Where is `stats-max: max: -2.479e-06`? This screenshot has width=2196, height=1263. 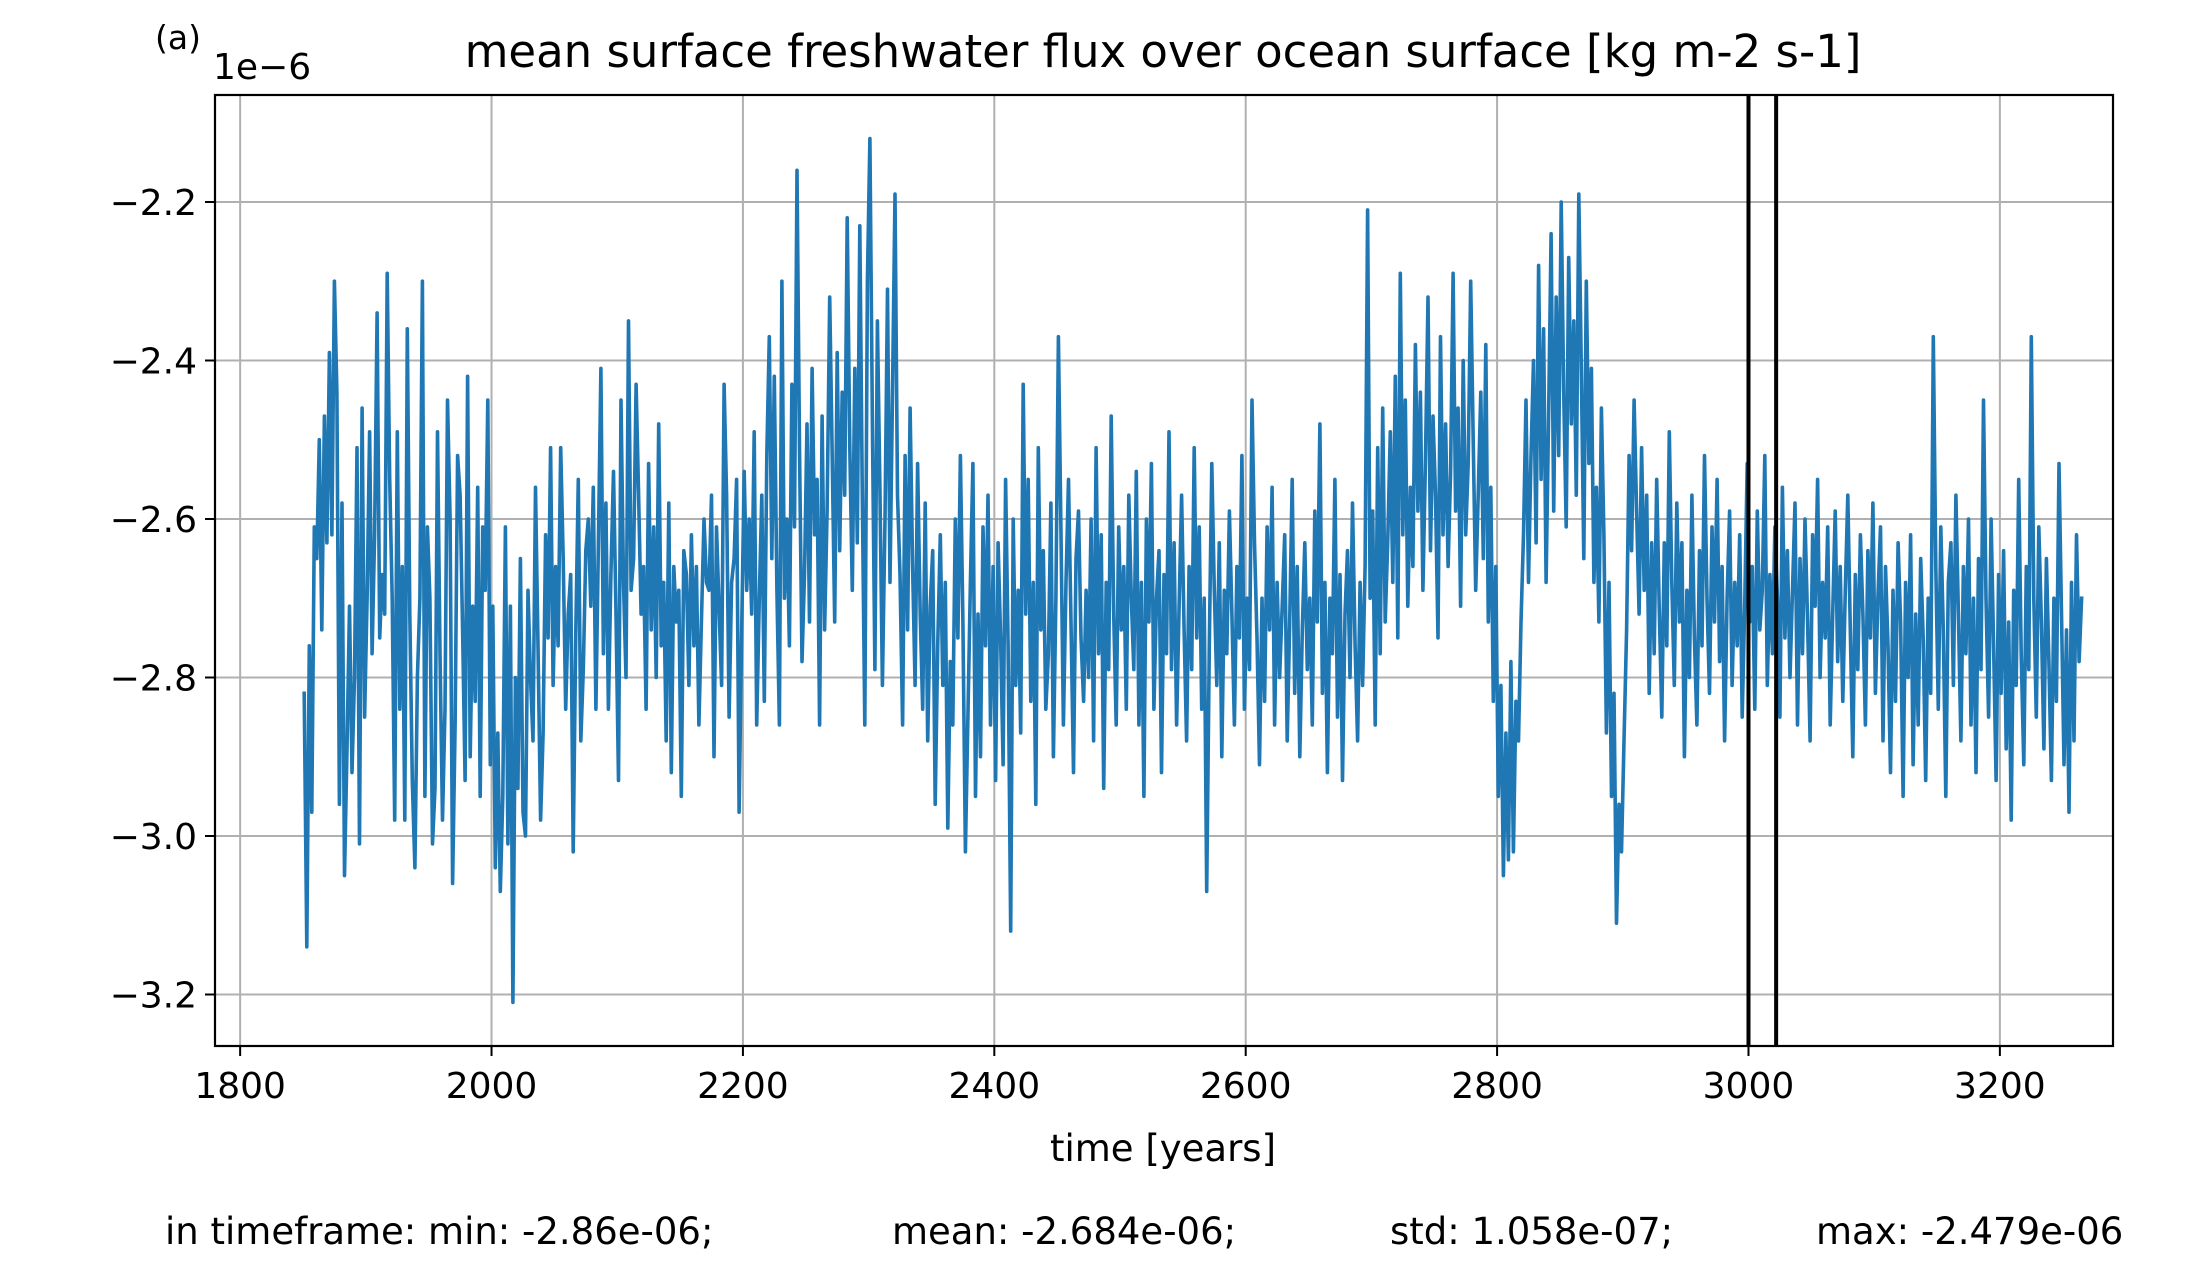 stats-max: max: -2.479e-06 is located at coordinates (1969, 1231).